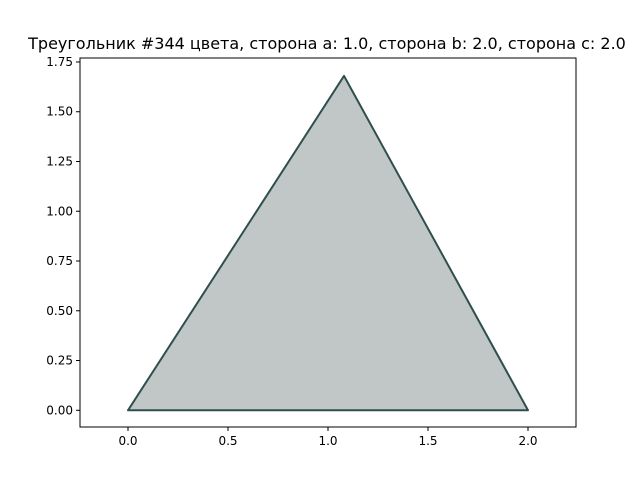  Describe the element at coordinates (327, 441) in the screenshot. I see `x-tick-label: 1.0` at that location.